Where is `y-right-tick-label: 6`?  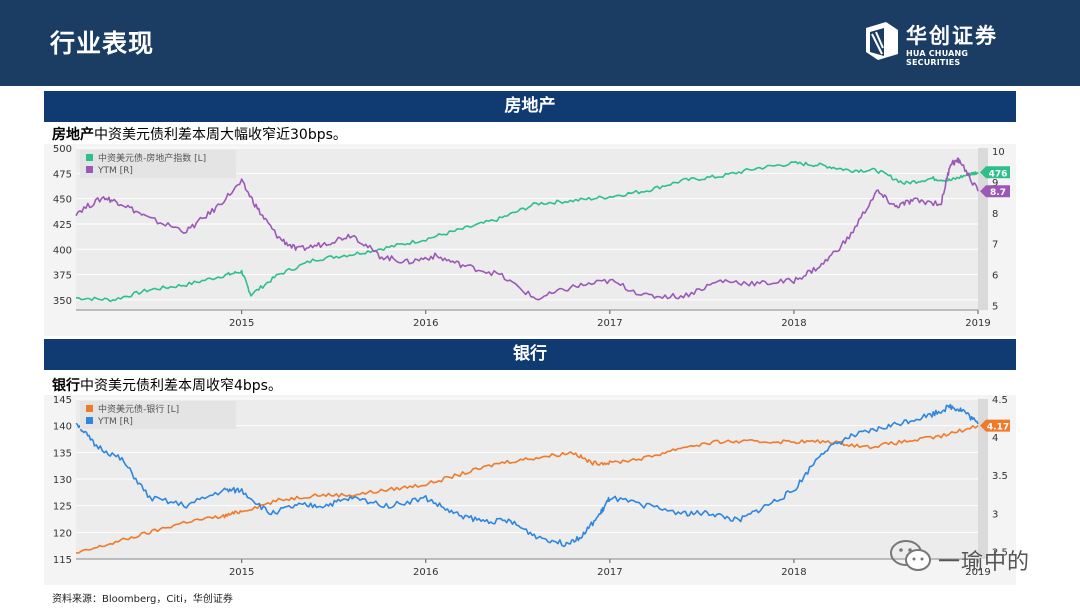
y-right-tick-label: 6 is located at coordinates (995, 276).